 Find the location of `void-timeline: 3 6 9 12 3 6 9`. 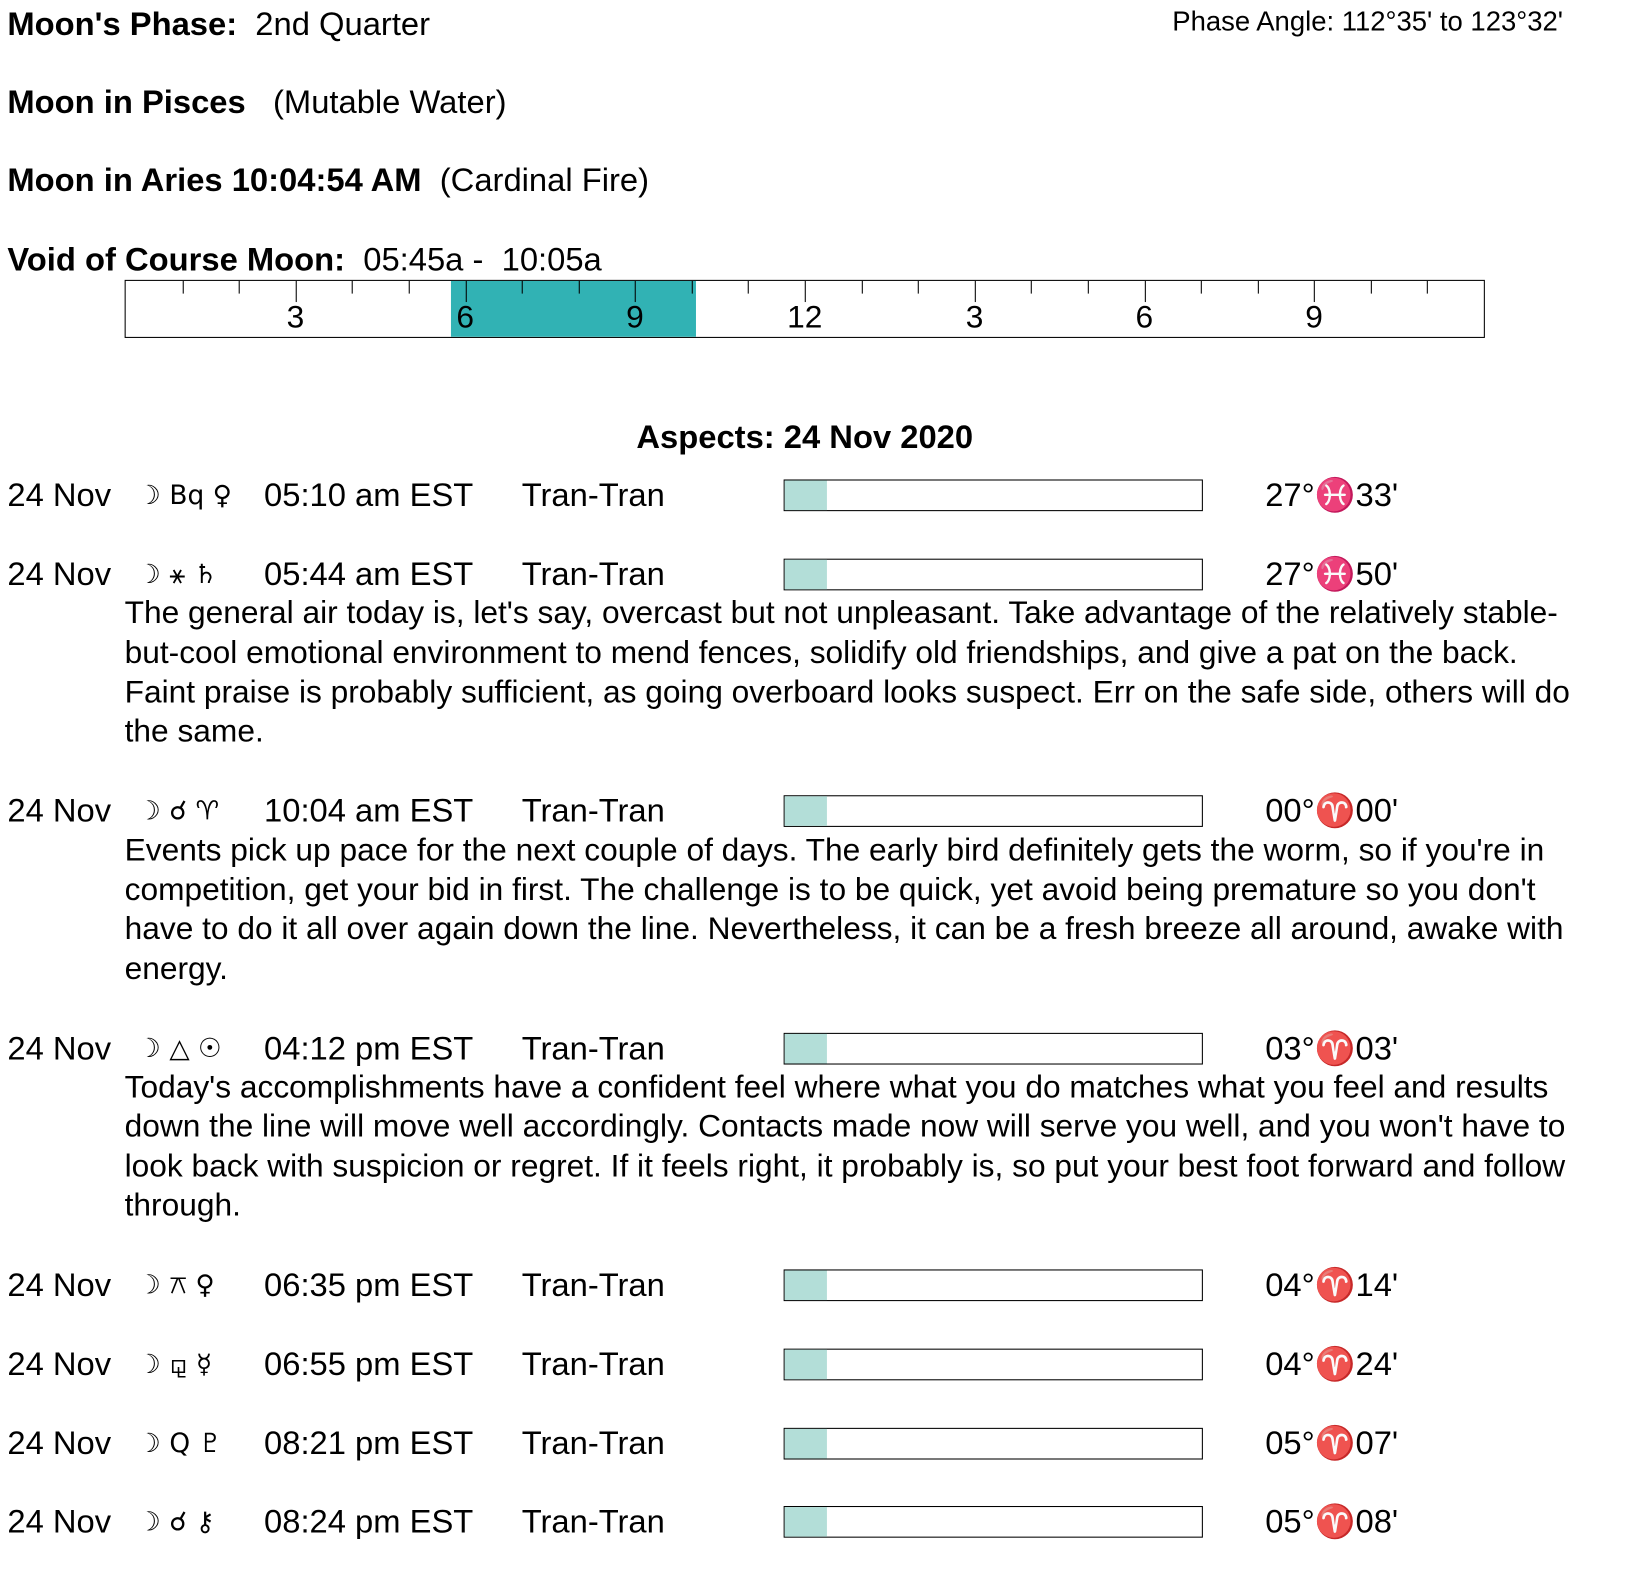

void-timeline: 3 6 9 12 3 6 9 is located at coordinates (804, 308).